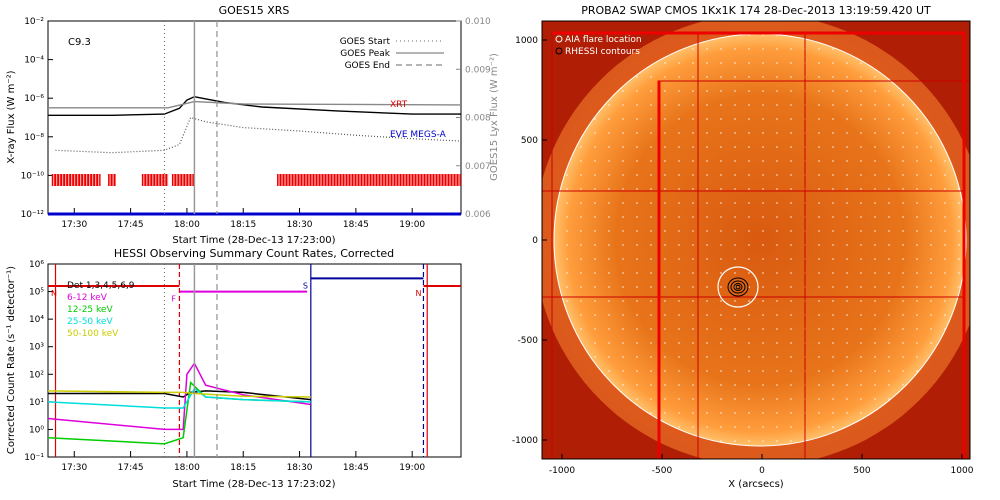  Describe the element at coordinates (399, 105) in the screenshot. I see `annotation-xrt: XRT` at that location.